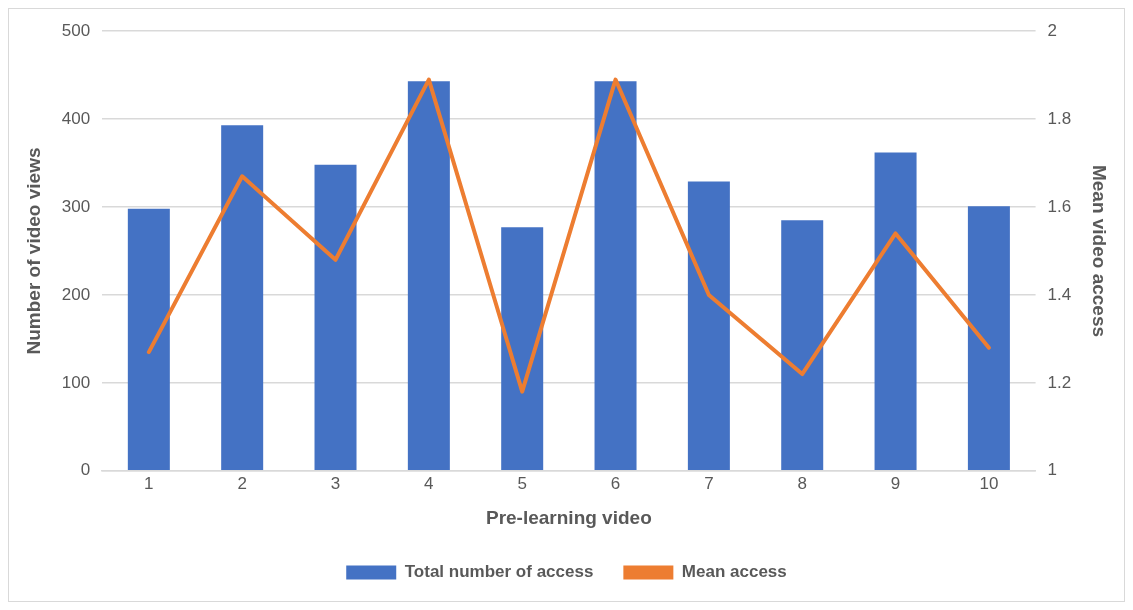  I want to click on y-tick-label: 300, so click(76, 206).